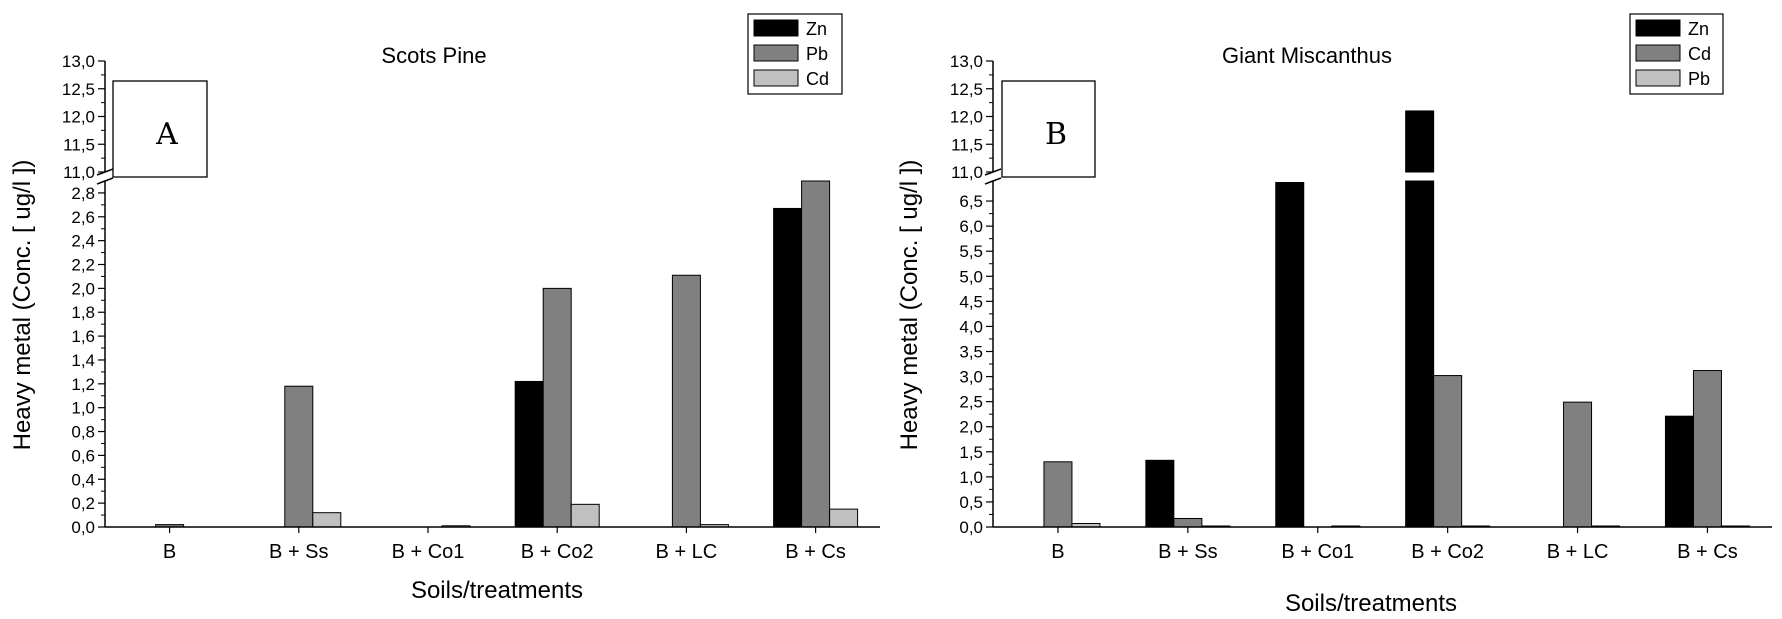 This screenshot has width=1782, height=619. I want to click on bar-zn-upper, so click(1420, 141).